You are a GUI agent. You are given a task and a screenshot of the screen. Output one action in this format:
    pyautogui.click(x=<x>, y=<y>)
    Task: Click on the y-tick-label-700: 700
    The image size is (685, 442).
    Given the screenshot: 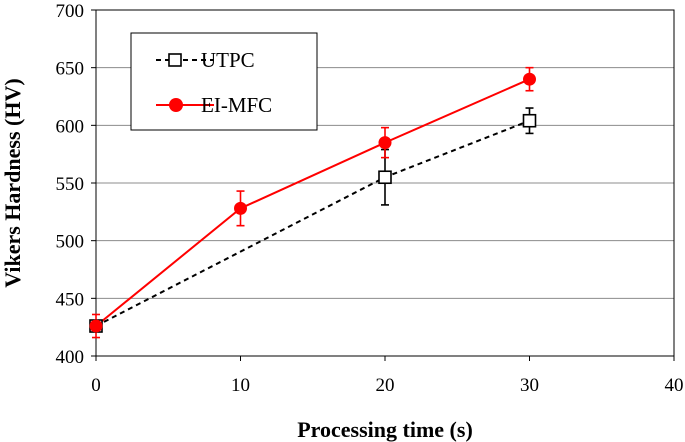 What is the action you would take?
    pyautogui.click(x=70, y=11)
    